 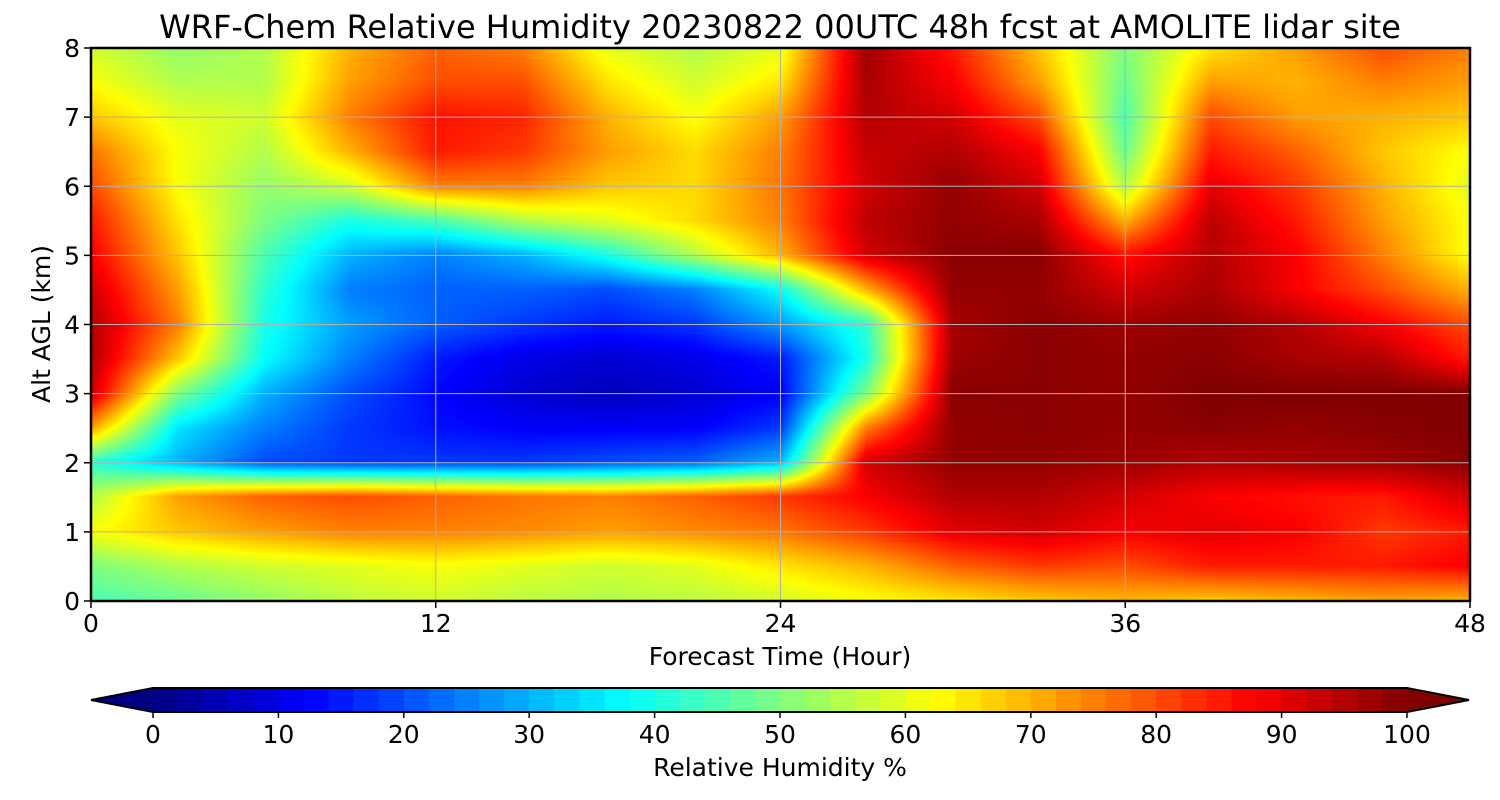 I want to click on colorbar: 0 10 20 30 40 50 60 70 80 90 100, so click(x=780, y=718).